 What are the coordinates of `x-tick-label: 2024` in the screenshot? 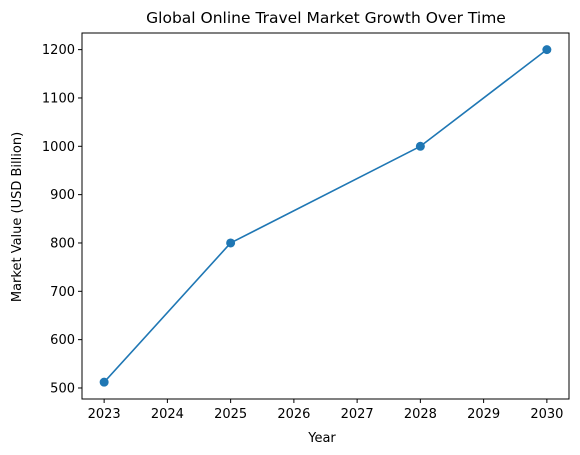 It's located at (167, 414).